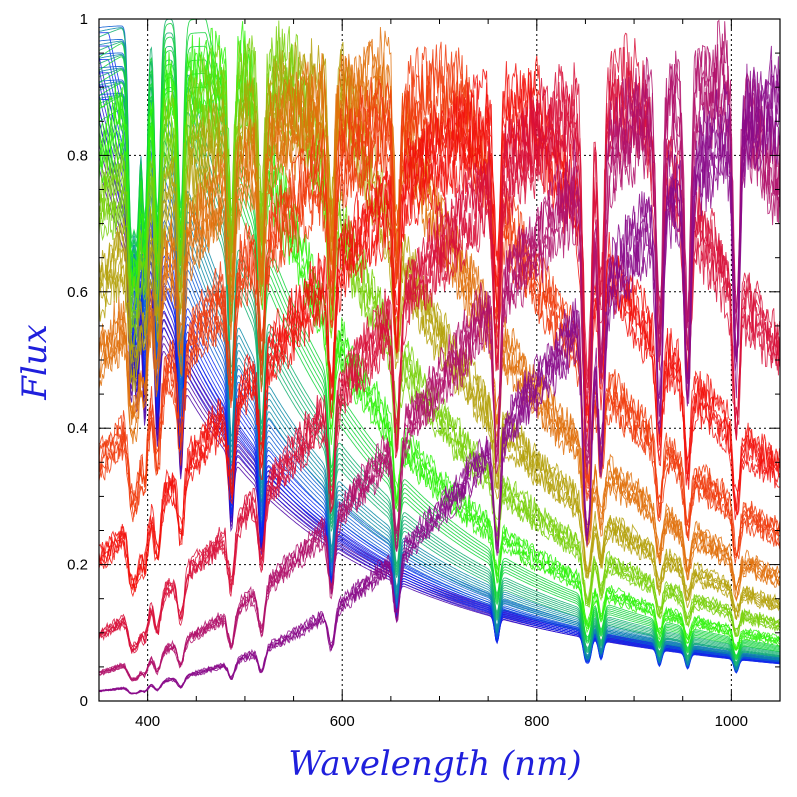 The height and width of the screenshot is (797, 797). Describe the element at coordinates (84, 19) in the screenshot. I see `y-tick-label: 1` at that location.